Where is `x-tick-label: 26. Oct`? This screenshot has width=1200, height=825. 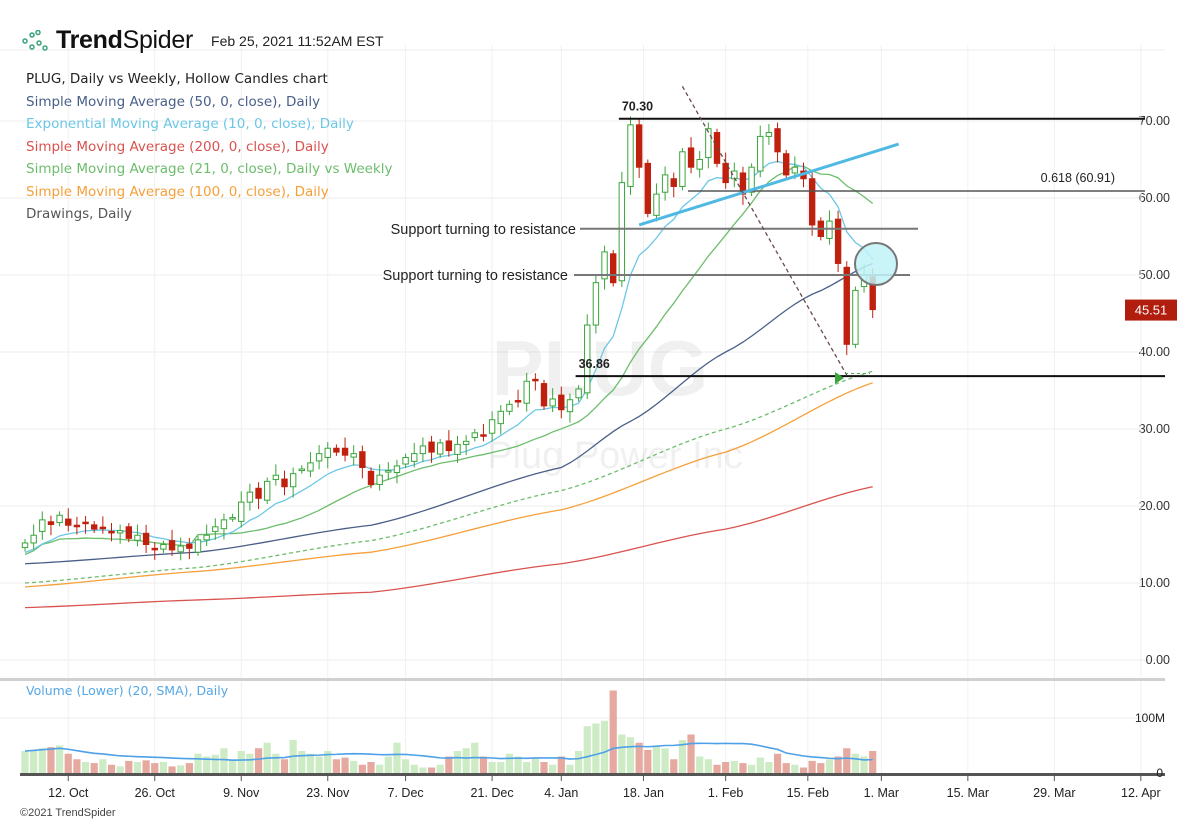
x-tick-label: 26. Oct is located at coordinates (155, 793).